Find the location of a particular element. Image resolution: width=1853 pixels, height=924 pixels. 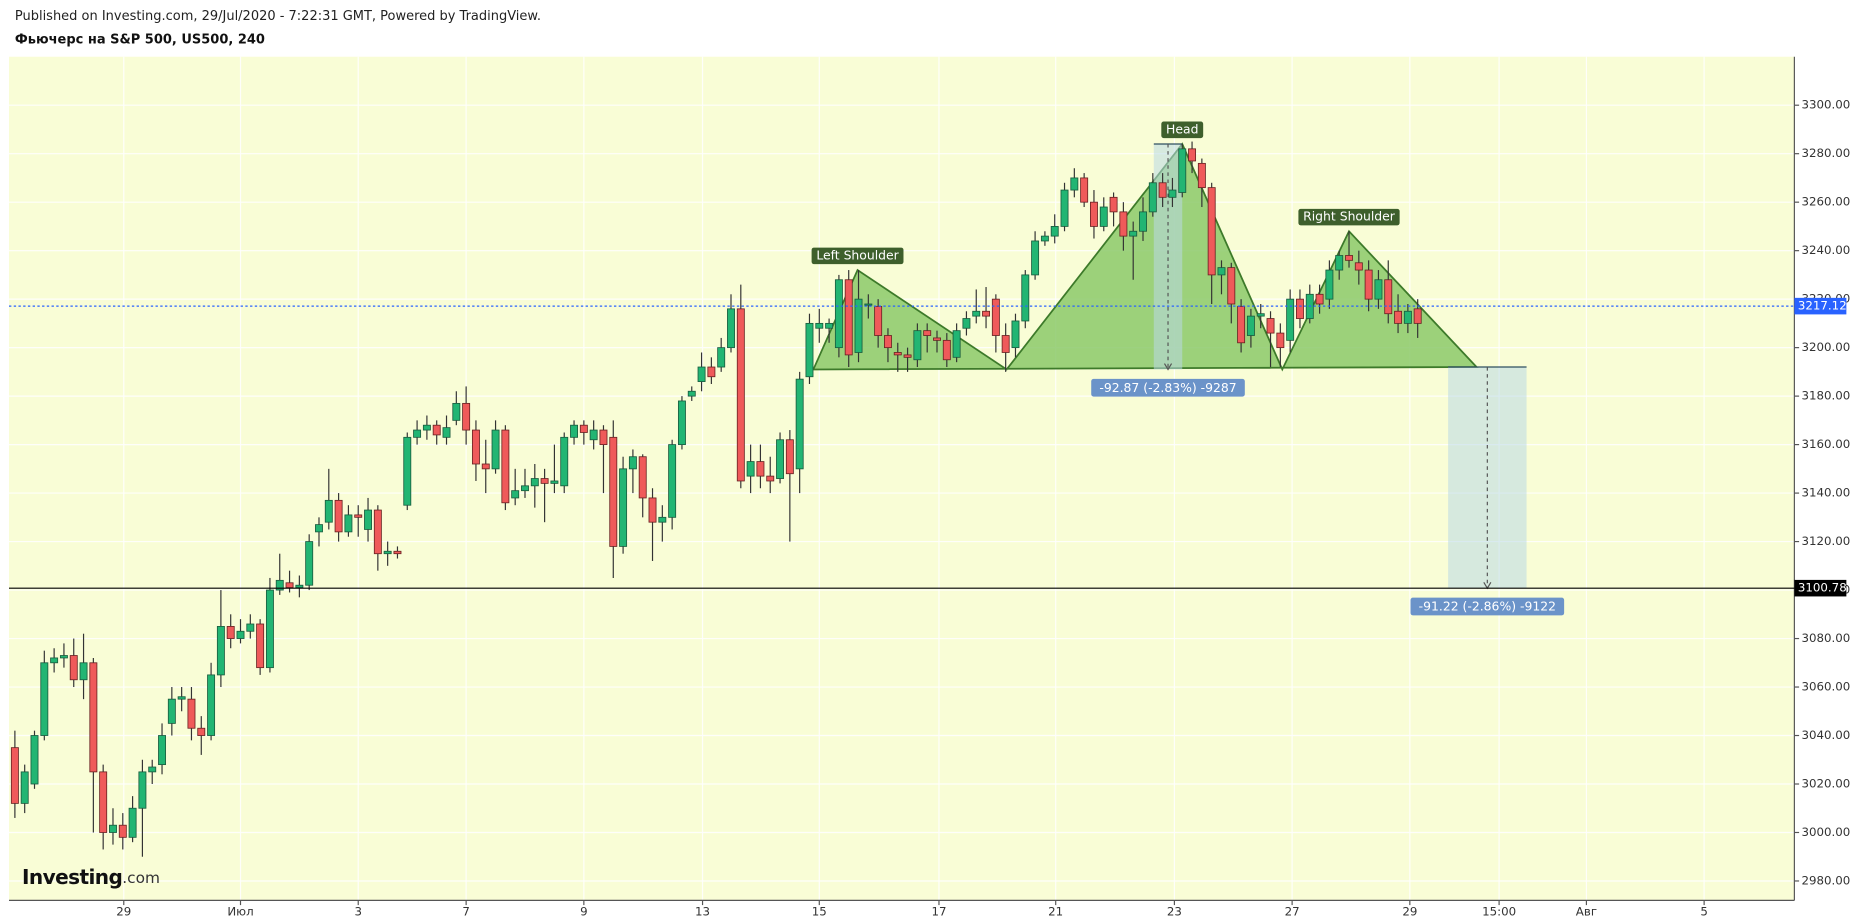

chart-title: Фьючерс на S&P 500, US500, 240 is located at coordinates (140, 40).